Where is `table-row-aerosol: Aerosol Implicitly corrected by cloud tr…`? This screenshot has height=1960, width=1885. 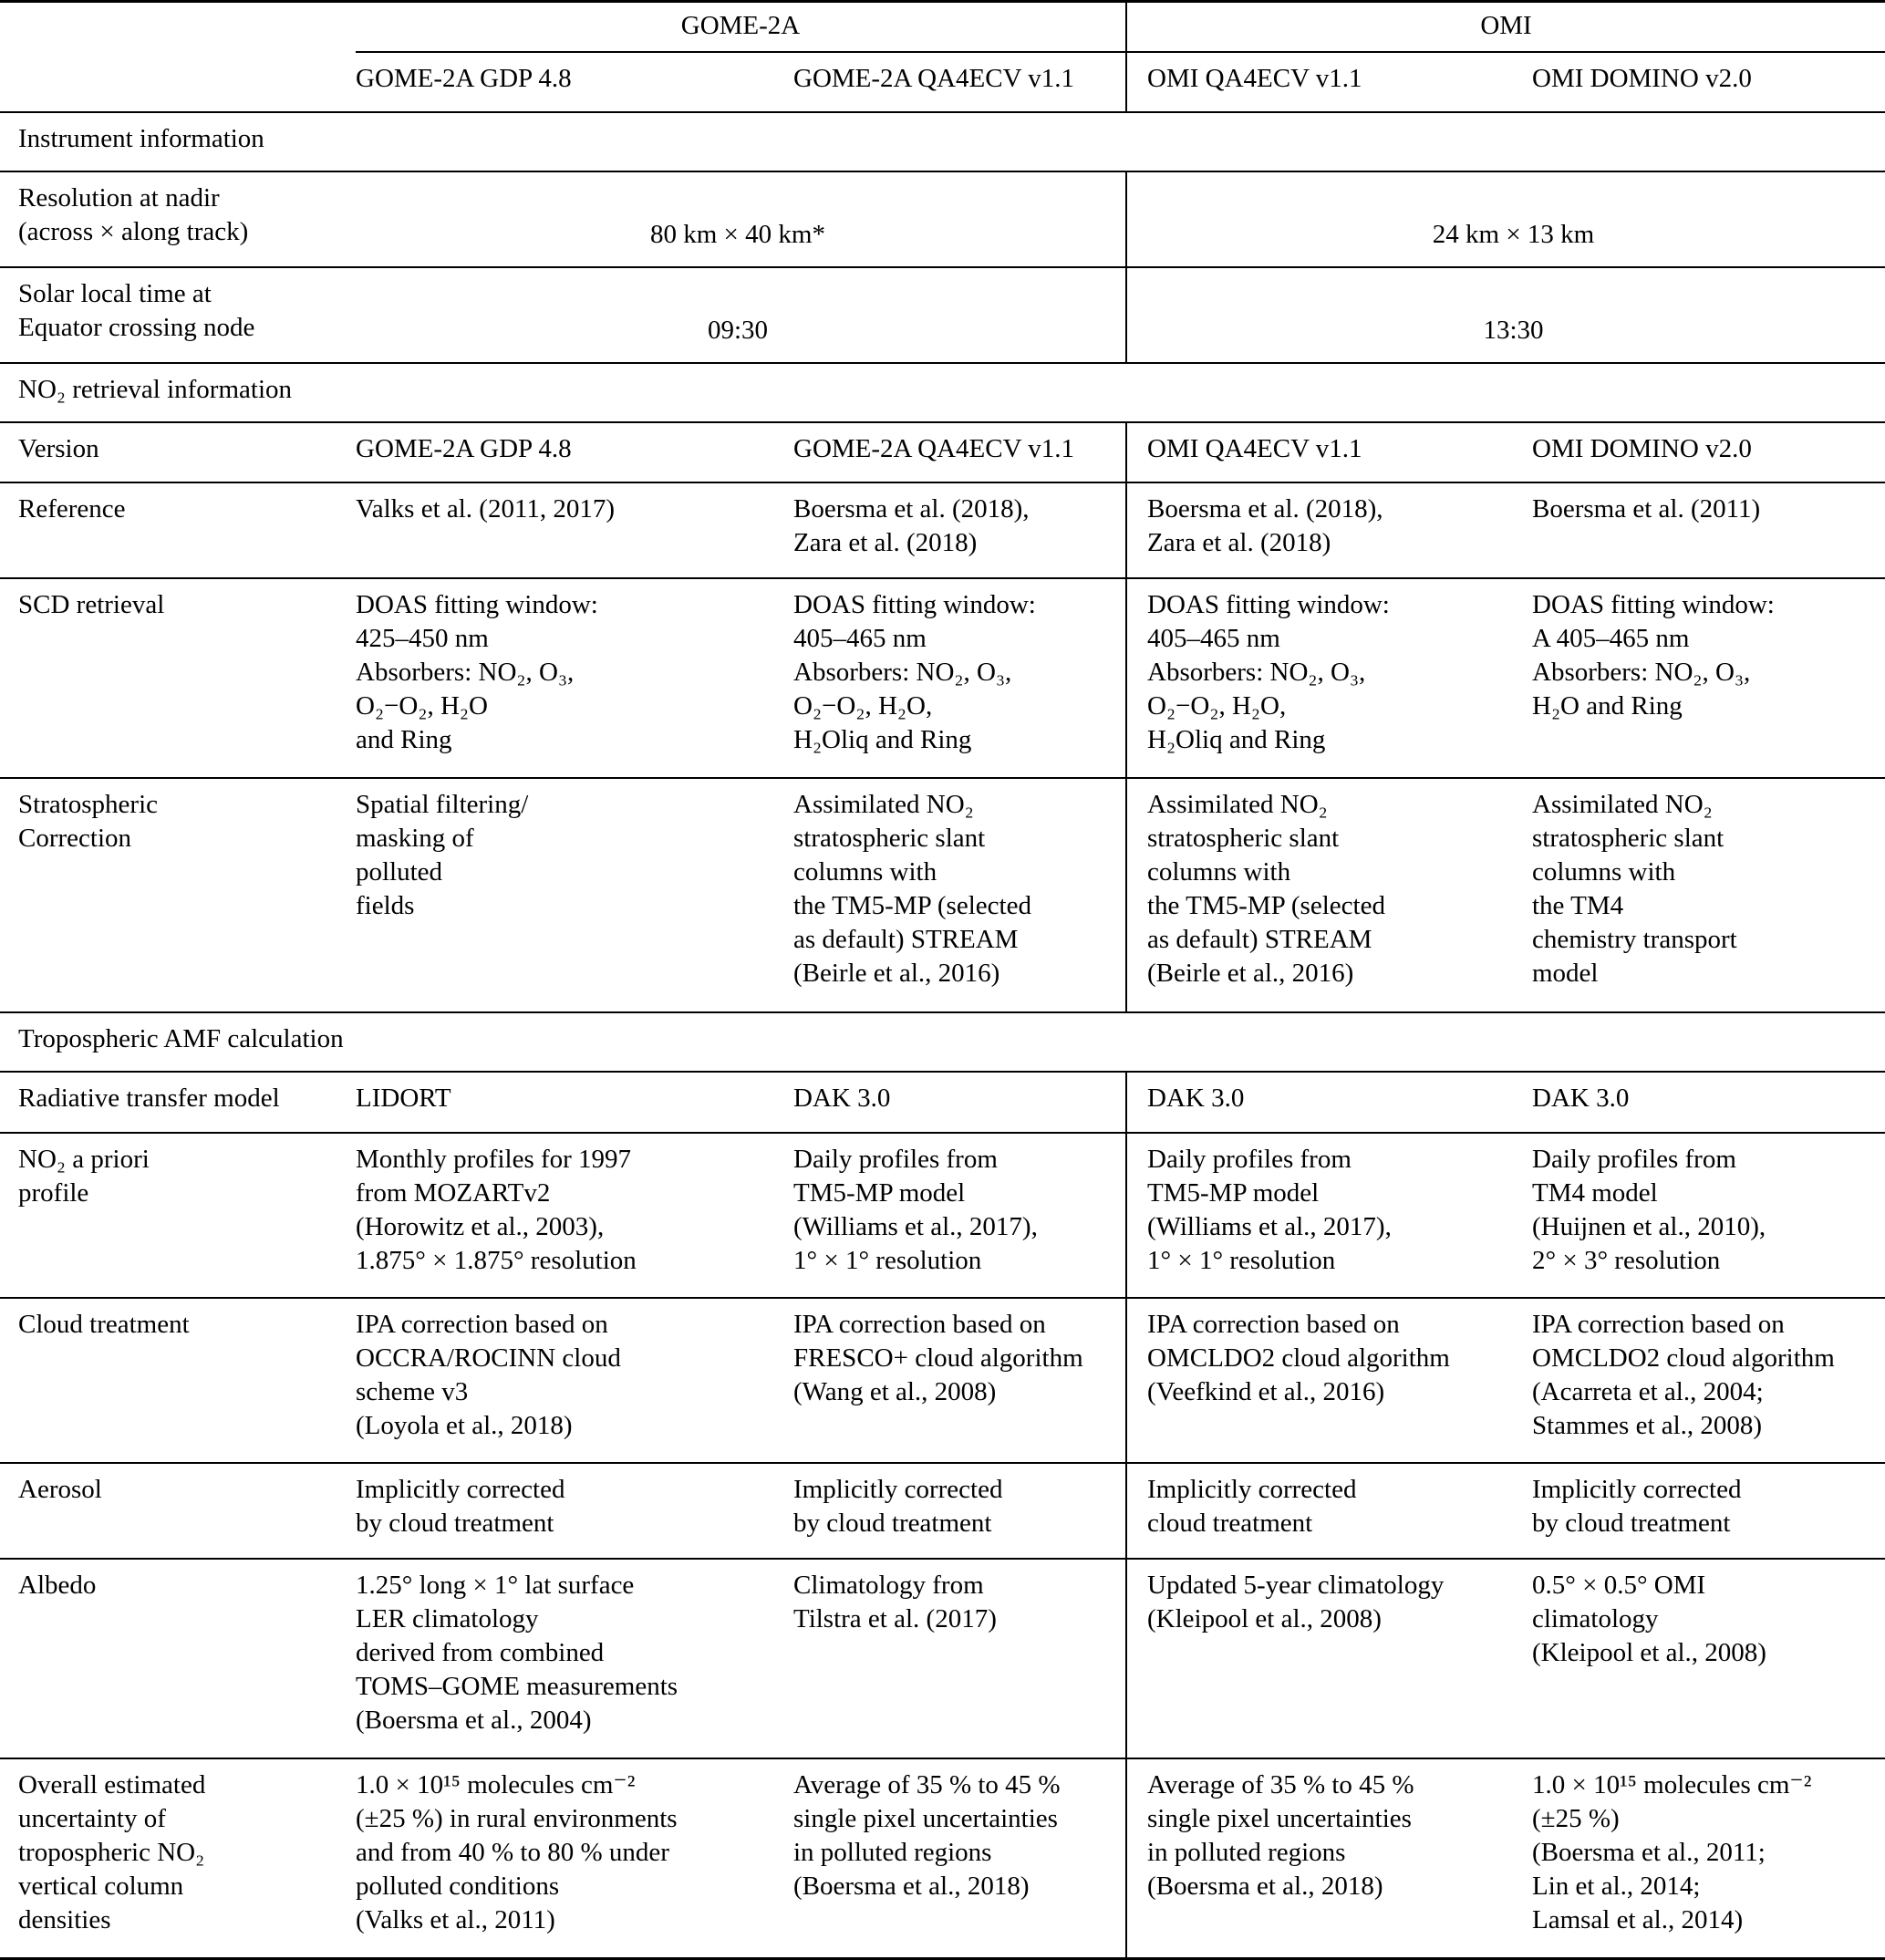 table-row-aerosol: Aerosol Implicitly corrected by cloud tr… is located at coordinates (942, 1511).